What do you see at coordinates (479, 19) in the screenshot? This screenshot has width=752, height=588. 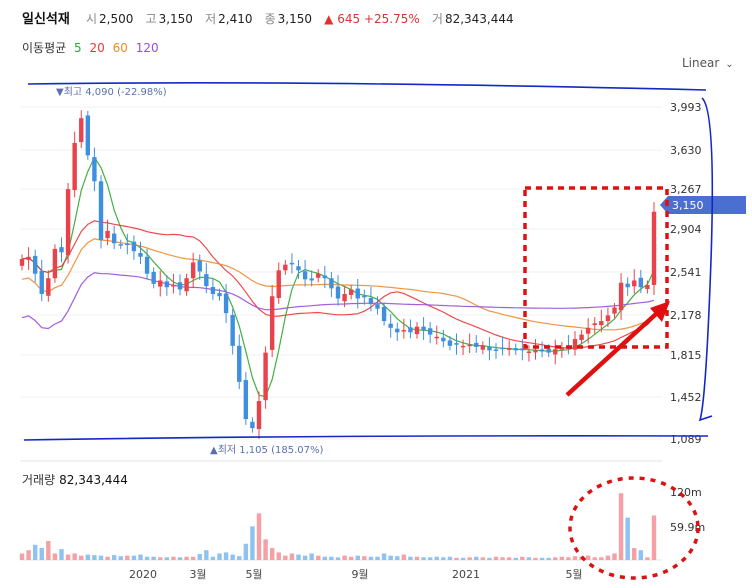 I see `volume-value: 82,343,444` at bounding box center [479, 19].